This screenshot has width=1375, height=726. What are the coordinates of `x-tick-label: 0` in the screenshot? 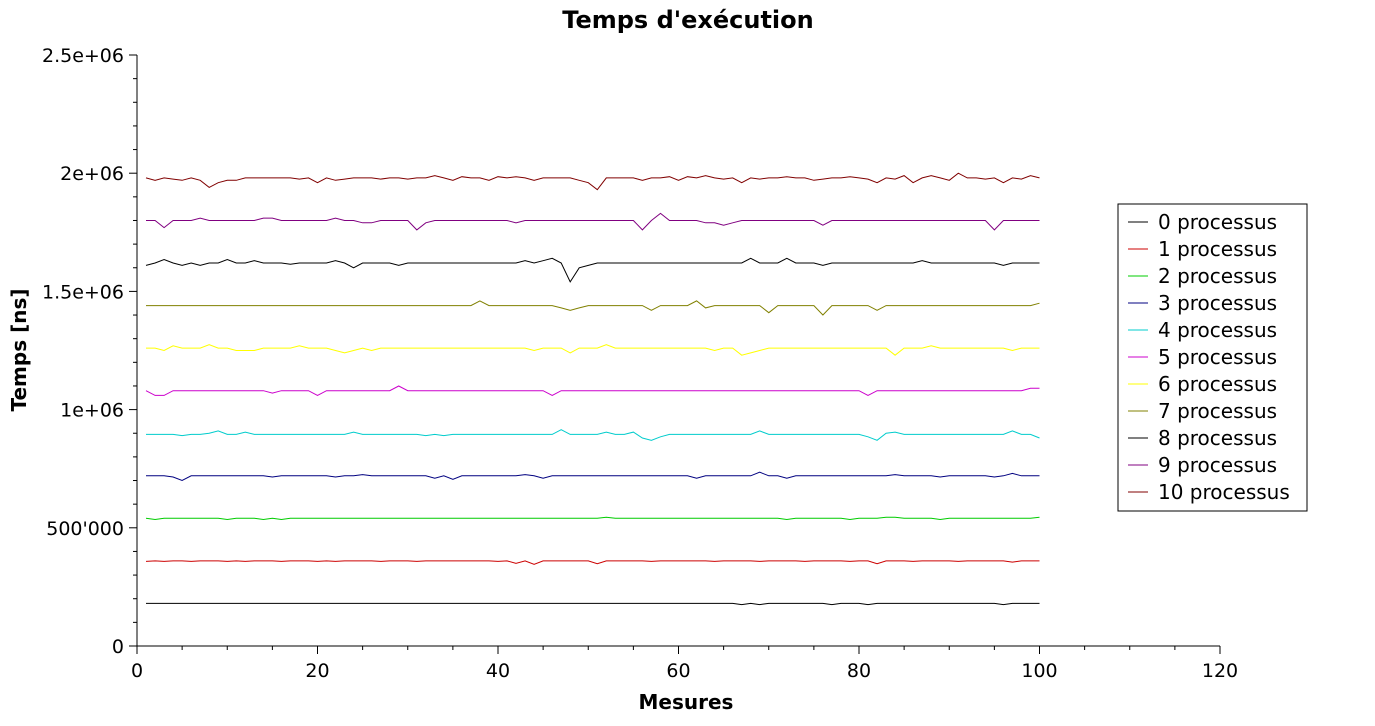 It's located at (137, 671).